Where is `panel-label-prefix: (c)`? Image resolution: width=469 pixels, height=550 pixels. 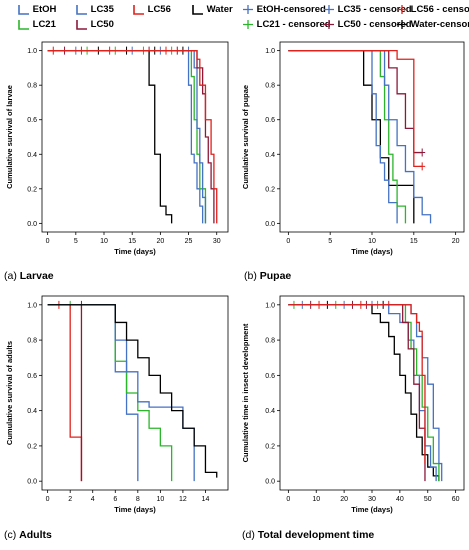
panel-label-prefix: (c) is located at coordinates (10, 535).